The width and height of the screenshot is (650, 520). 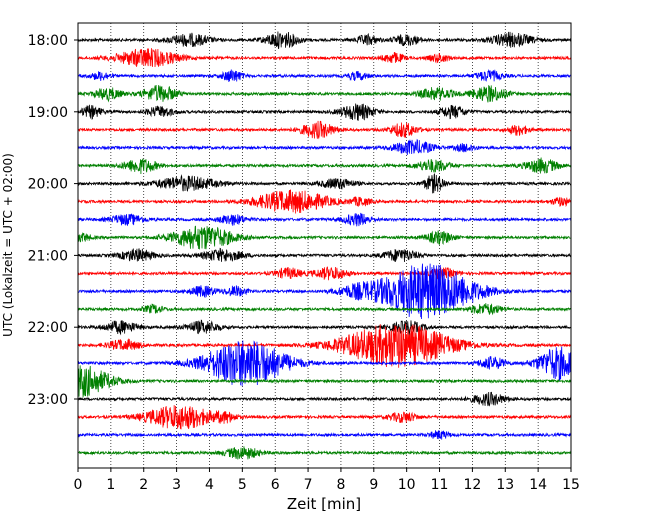 I want to click on y-axis-label: UTC (Lokalzeit = UTC + 02:00), so click(x=8, y=245).